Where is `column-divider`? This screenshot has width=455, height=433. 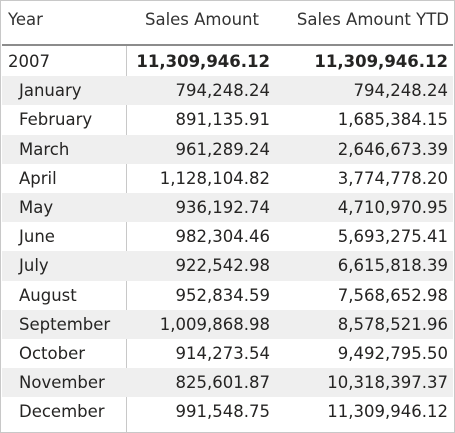 column-divider is located at coordinates (126, 239).